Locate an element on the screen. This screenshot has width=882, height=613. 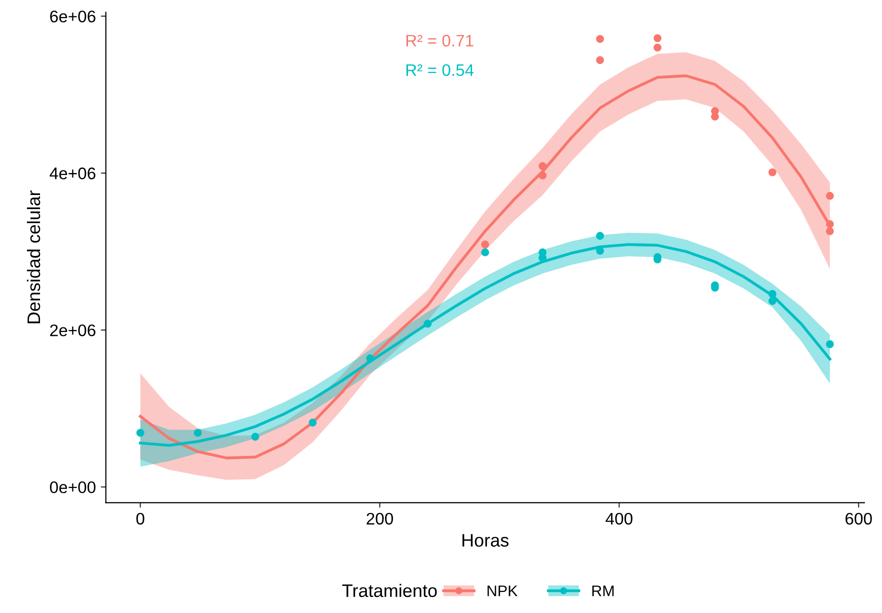
annotation: R² = 0.71 is located at coordinates (440, 40).